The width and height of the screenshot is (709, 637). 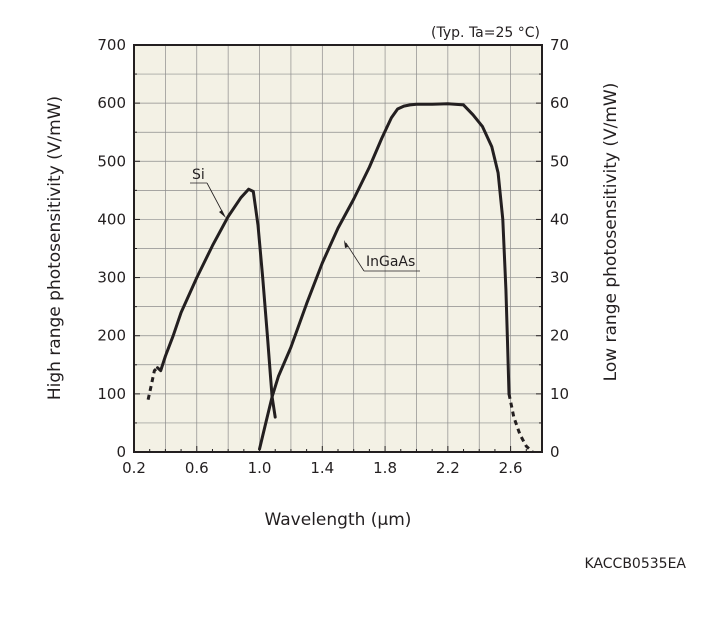 I want to click on si-label-arrowhead, so click(x=222, y=214).